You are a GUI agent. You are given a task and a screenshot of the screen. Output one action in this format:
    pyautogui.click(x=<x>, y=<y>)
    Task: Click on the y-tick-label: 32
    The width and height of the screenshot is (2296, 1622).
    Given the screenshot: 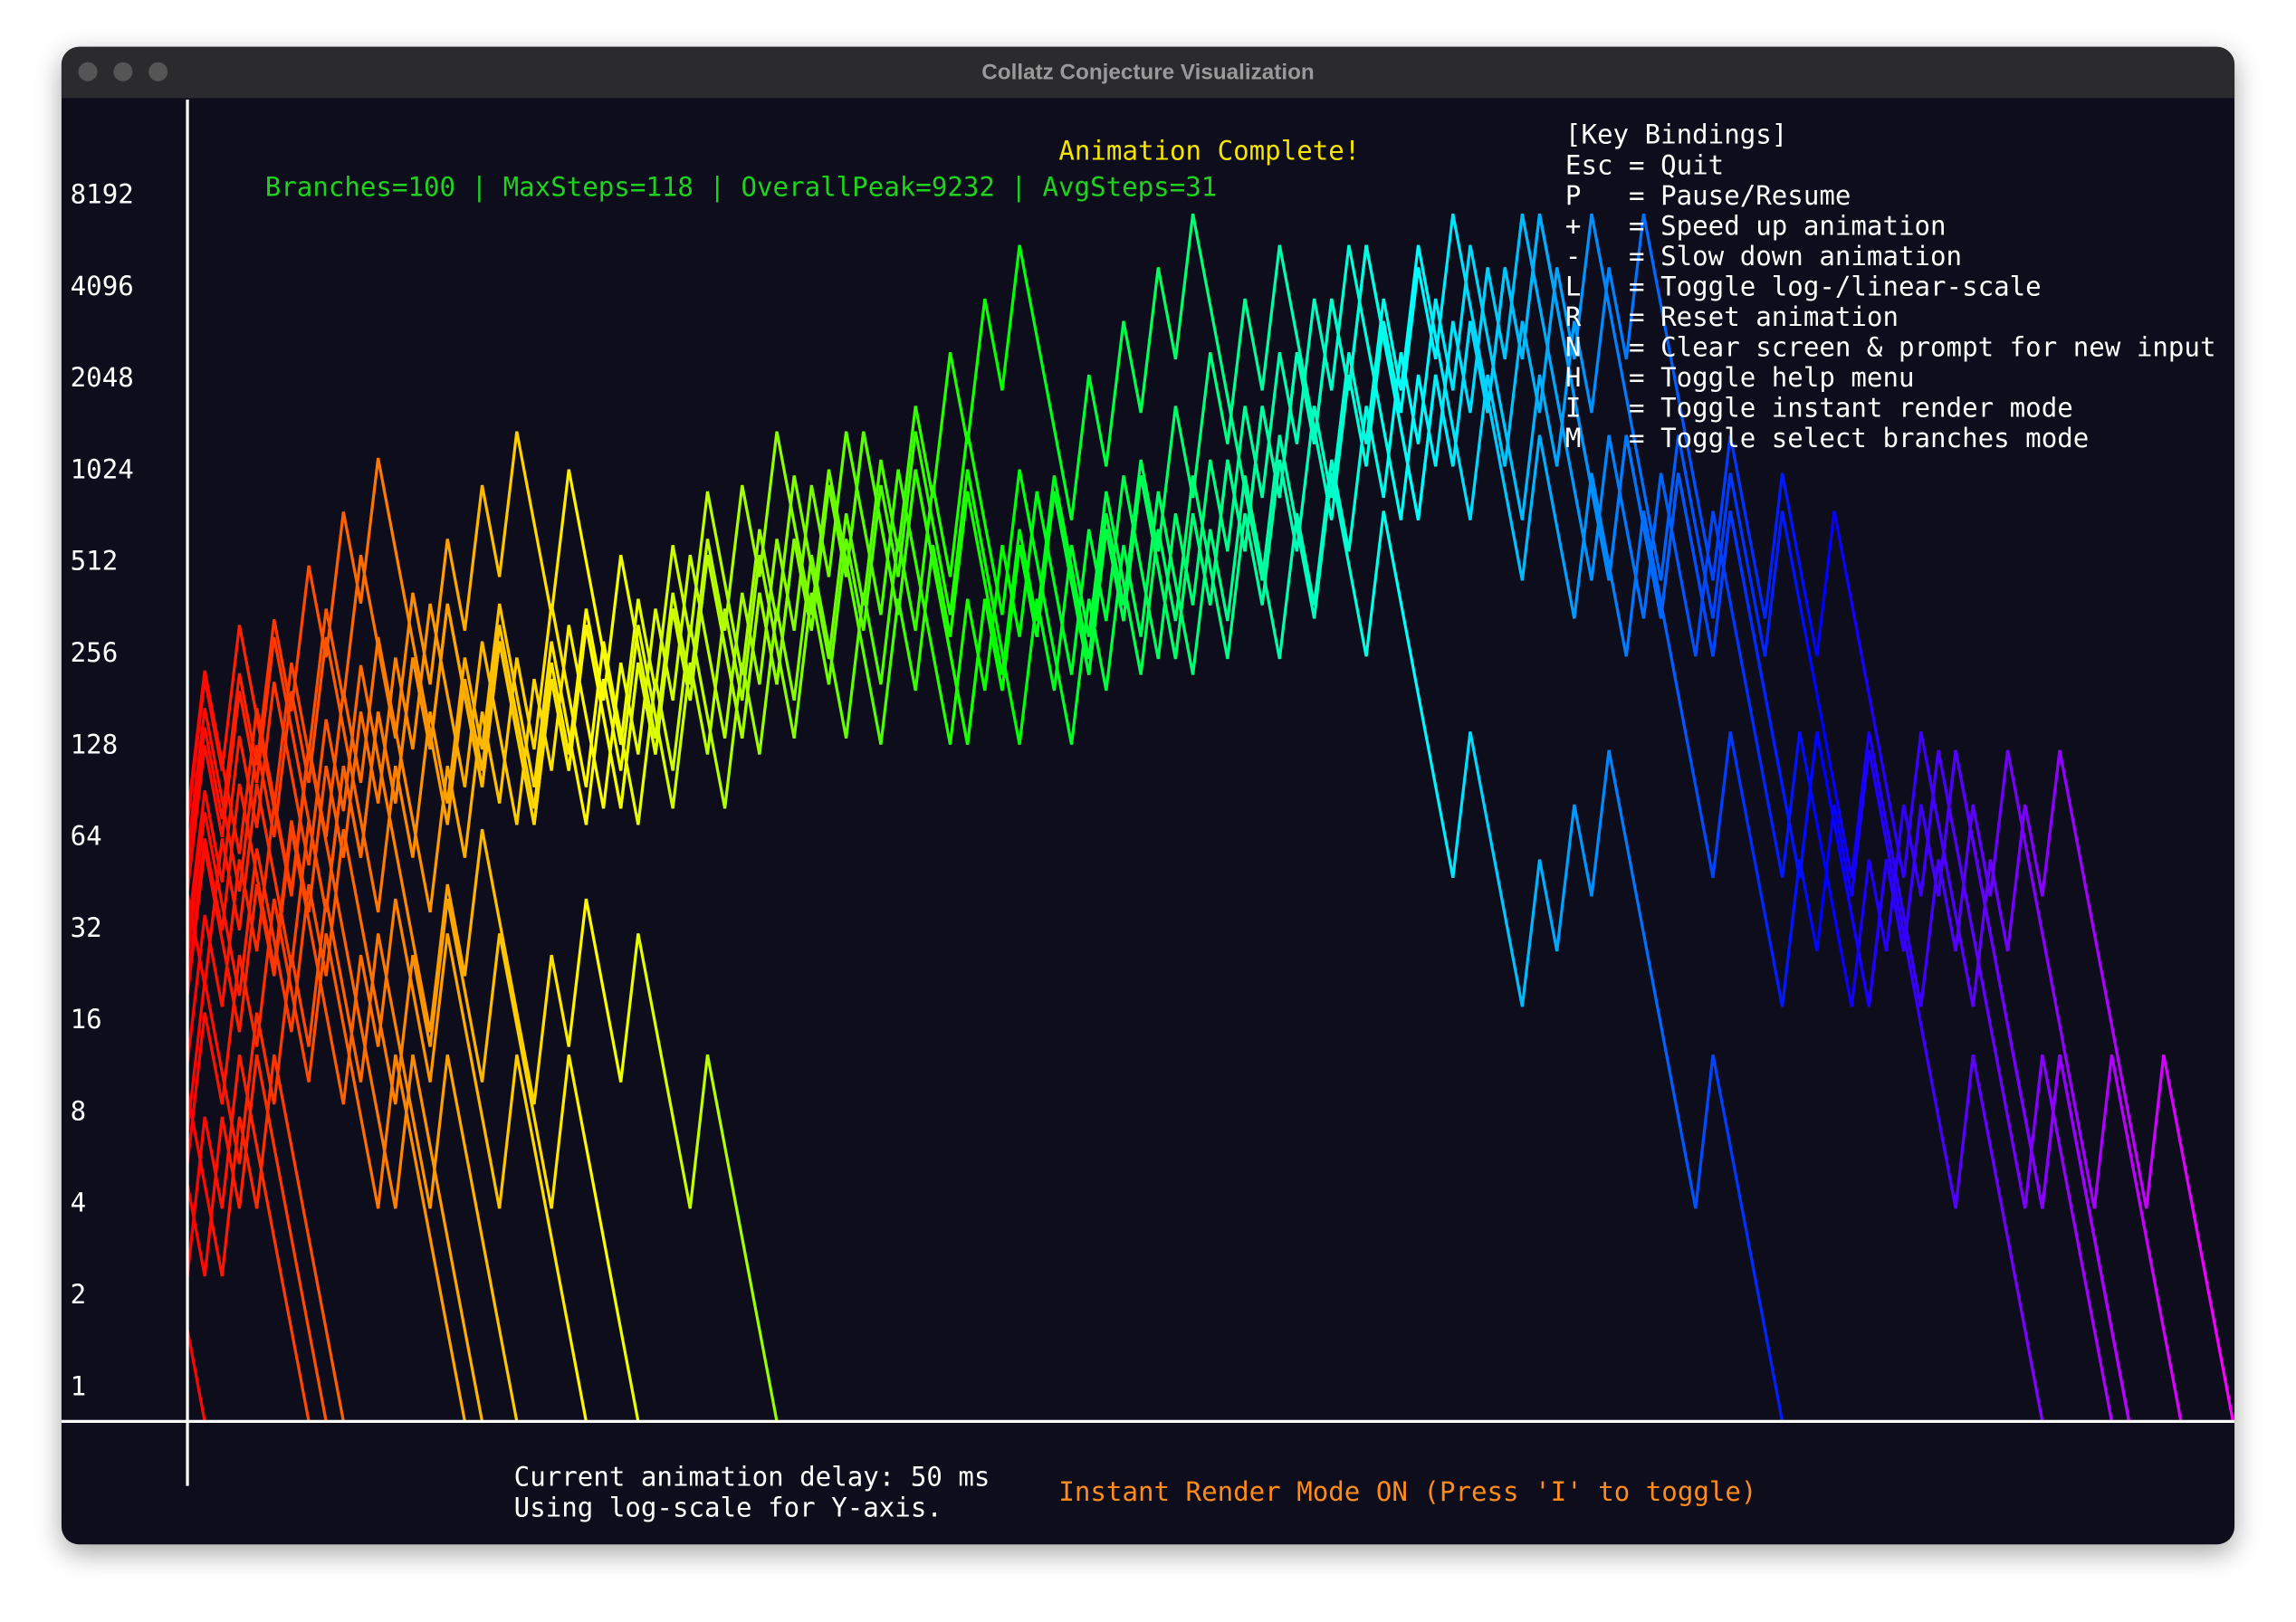 What is the action you would take?
    pyautogui.click(x=86, y=927)
    